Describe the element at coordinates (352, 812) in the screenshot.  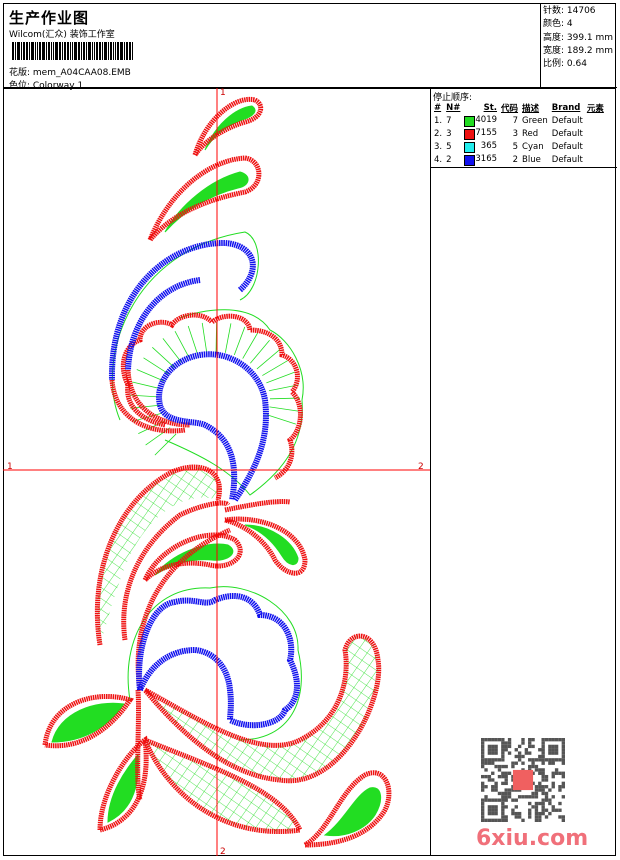
I see `green-fill` at that location.